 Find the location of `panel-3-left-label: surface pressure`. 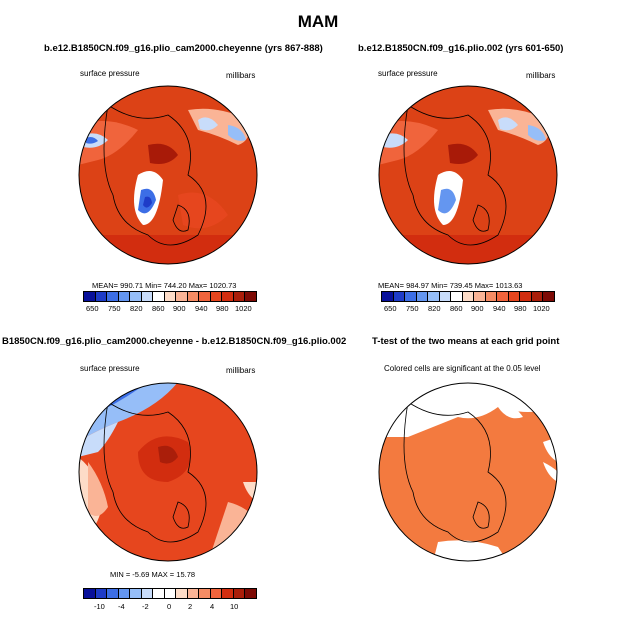

panel-3-left-label: surface pressure is located at coordinates (110, 368).